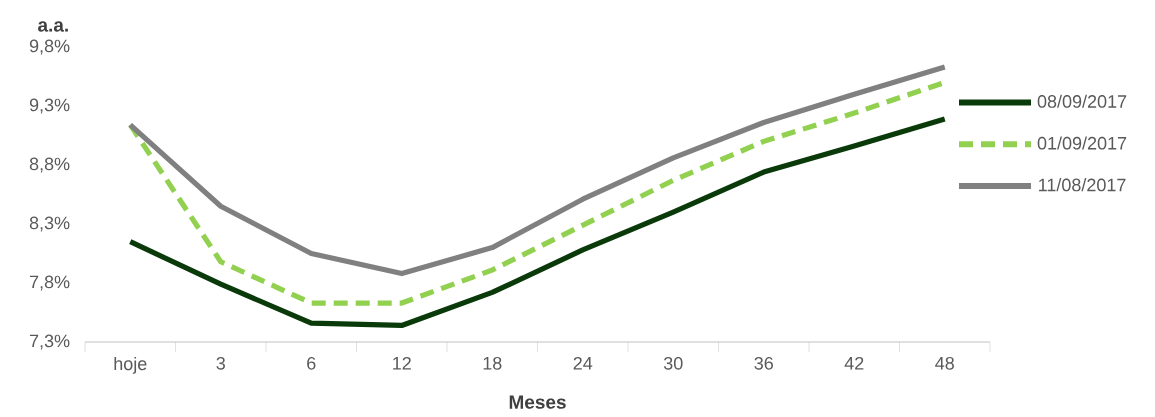 The height and width of the screenshot is (417, 1155). What do you see at coordinates (220, 363) in the screenshot?
I see `x-tick-label: 3` at bounding box center [220, 363].